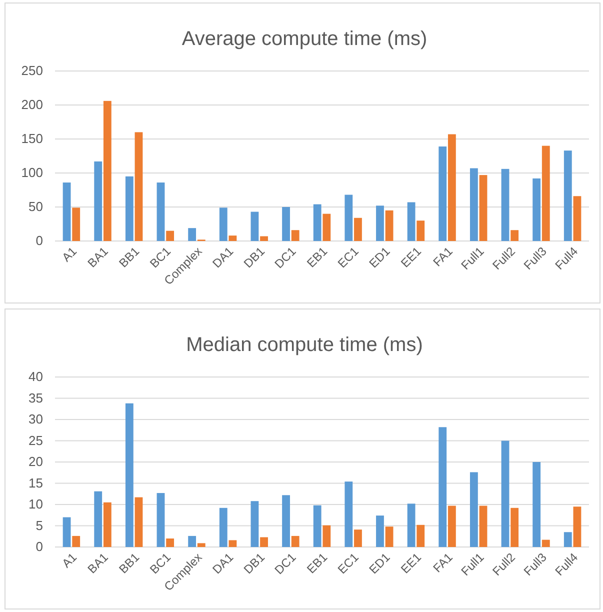 The height and width of the screenshot is (612, 603). Describe the element at coordinates (32, 70) in the screenshot. I see `y-tick-label: 250` at that location.